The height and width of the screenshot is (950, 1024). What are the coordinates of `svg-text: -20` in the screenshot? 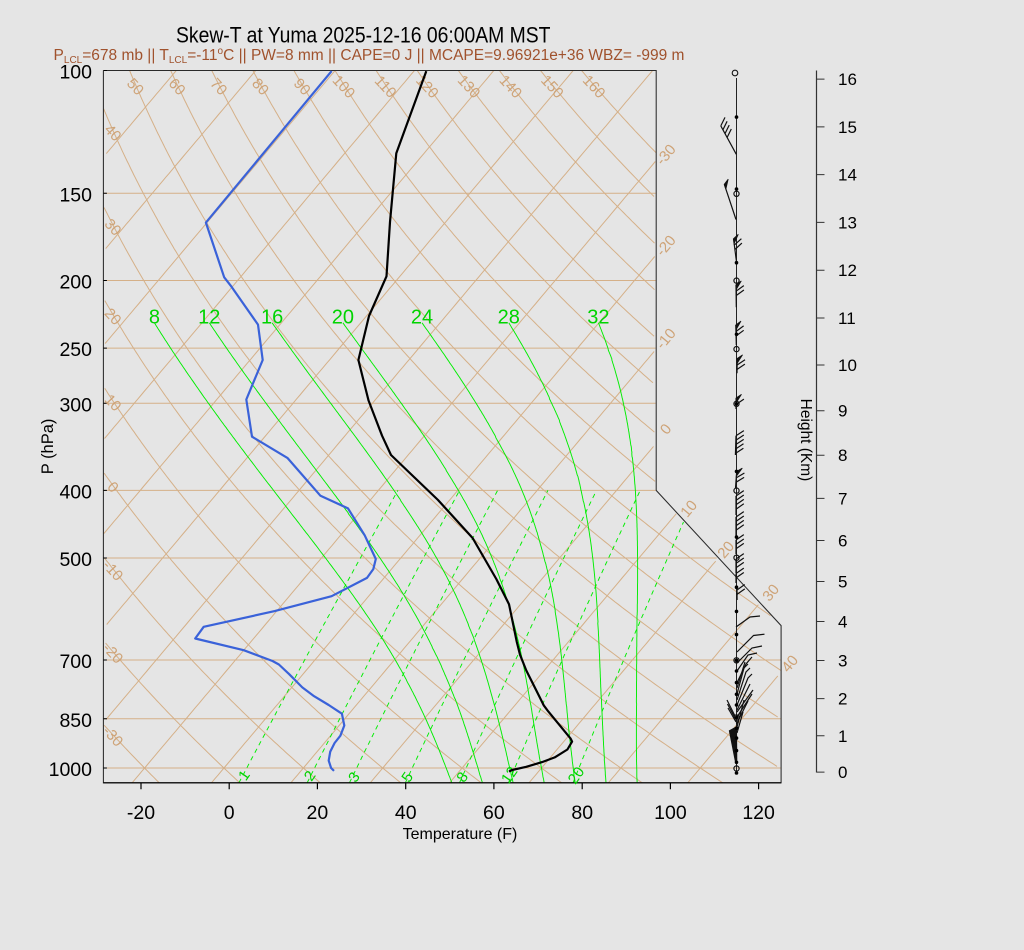 It's located at (141, 813).